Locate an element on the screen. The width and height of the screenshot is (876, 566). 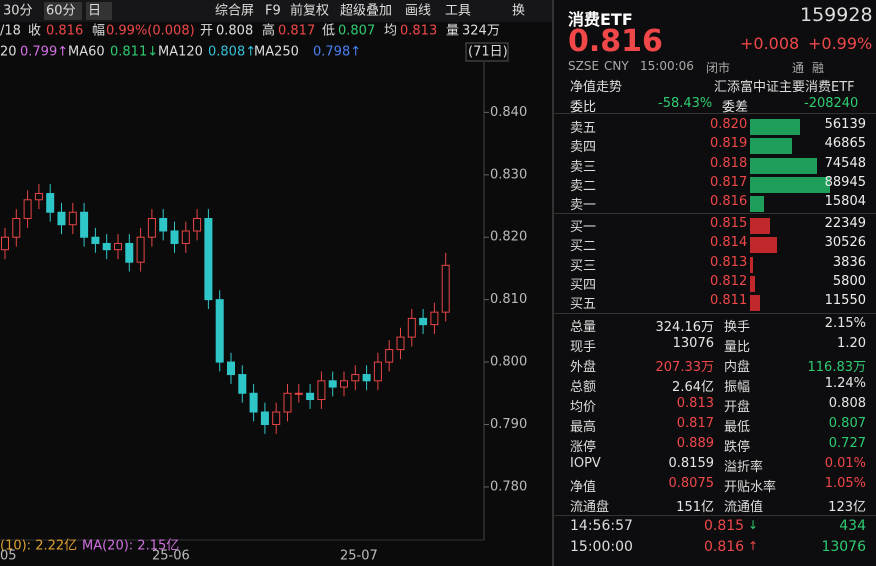
stat-label: 溢折率 is located at coordinates (744, 467).